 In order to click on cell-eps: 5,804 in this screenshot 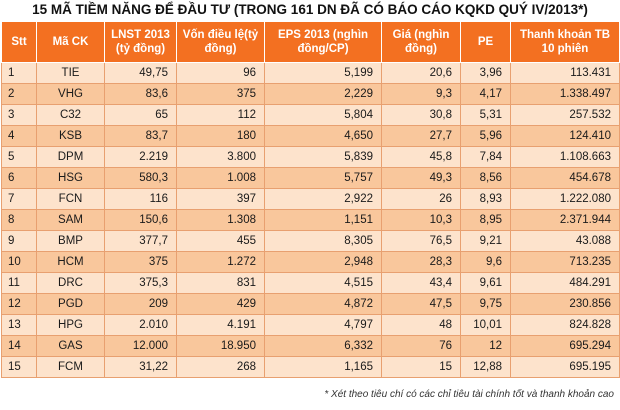, I will do `click(323, 115)`.